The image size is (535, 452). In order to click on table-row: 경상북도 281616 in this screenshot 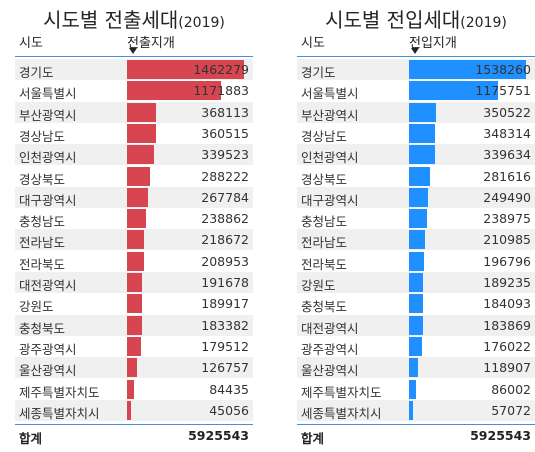, I will do `click(416, 176)`.